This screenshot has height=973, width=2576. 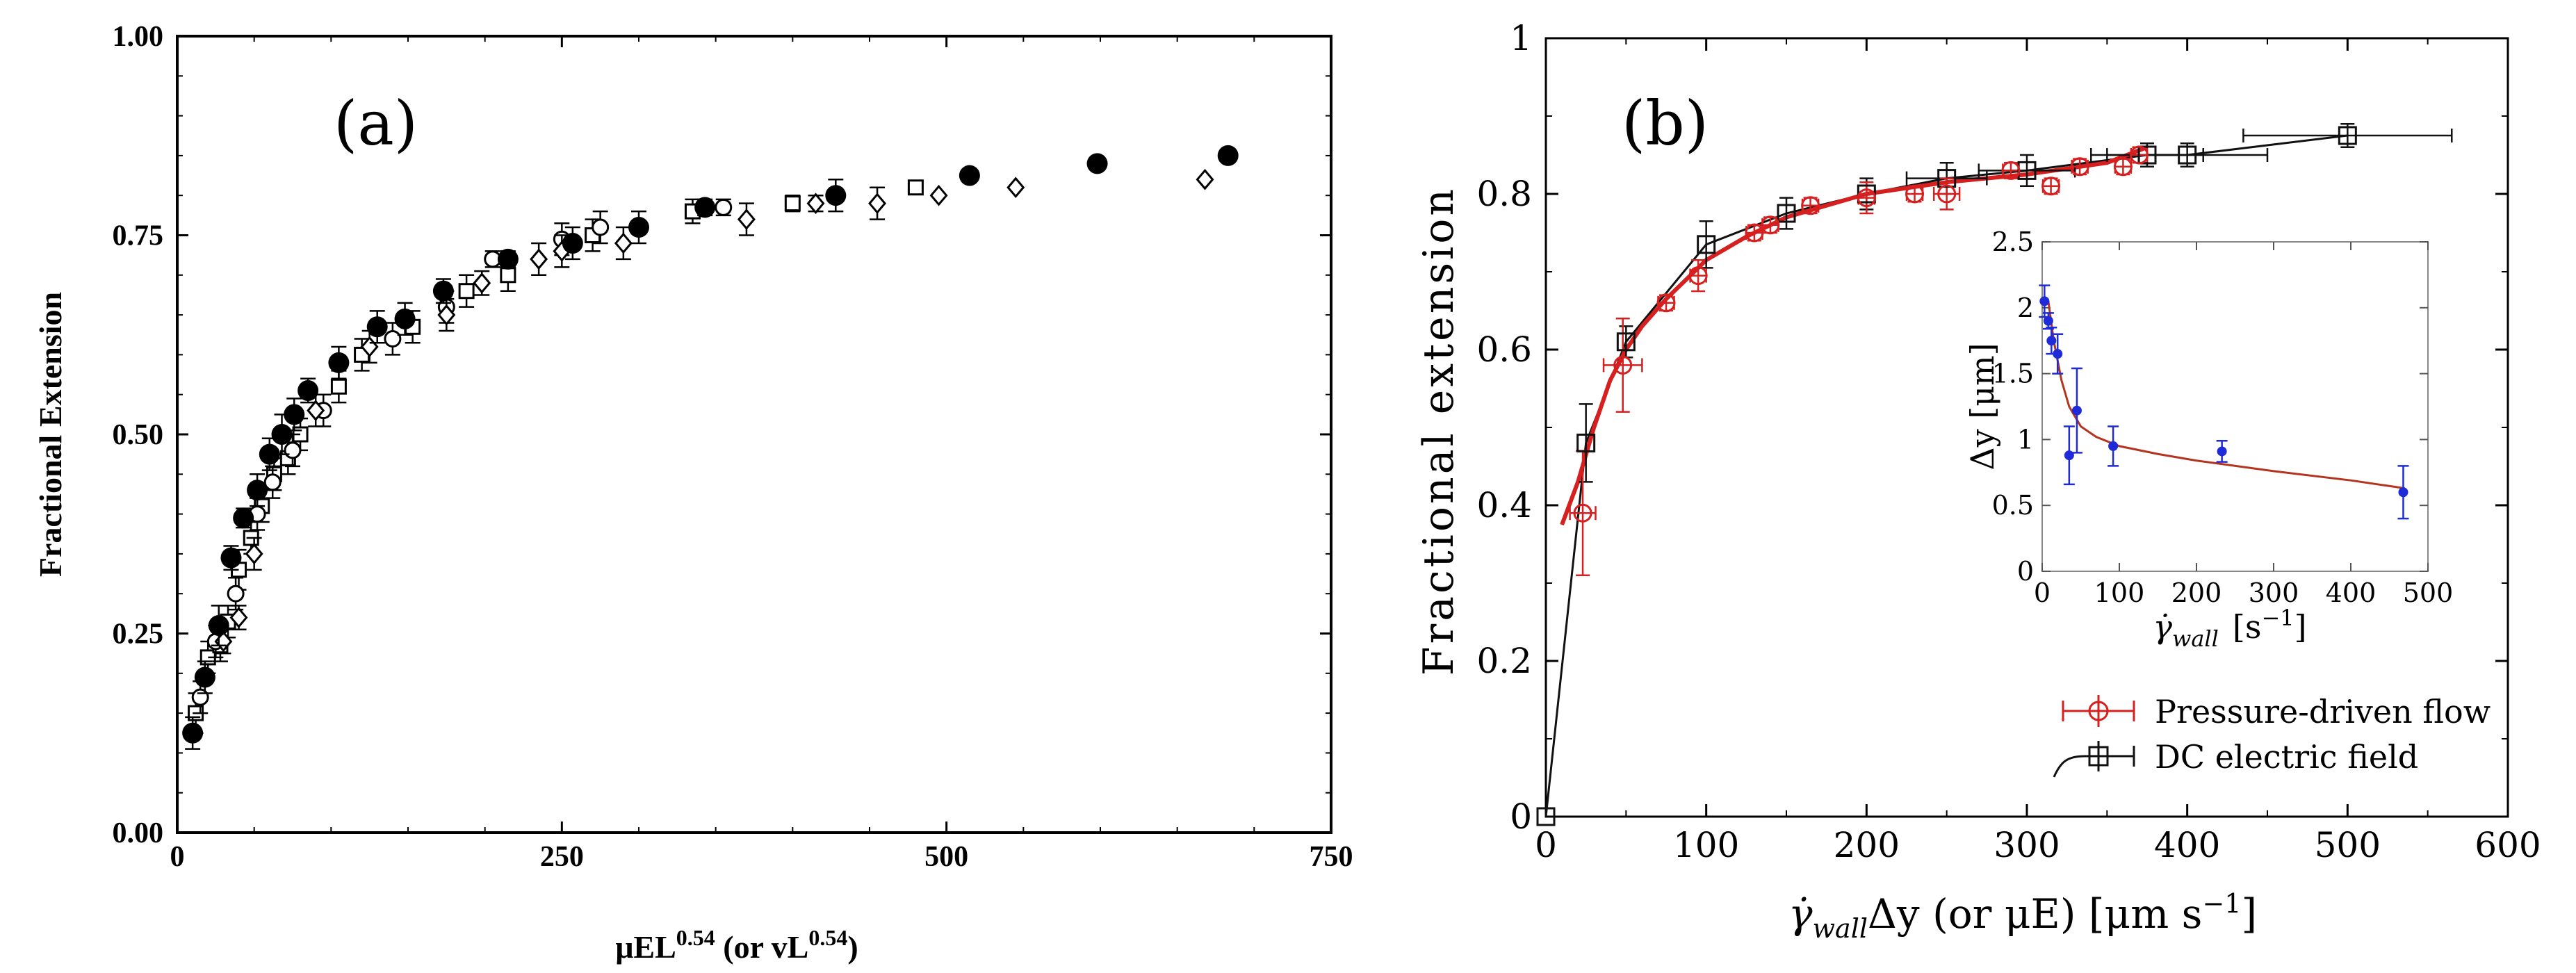 I want to click on panel-b-ylabel: Fractional extension, so click(x=1439, y=431).